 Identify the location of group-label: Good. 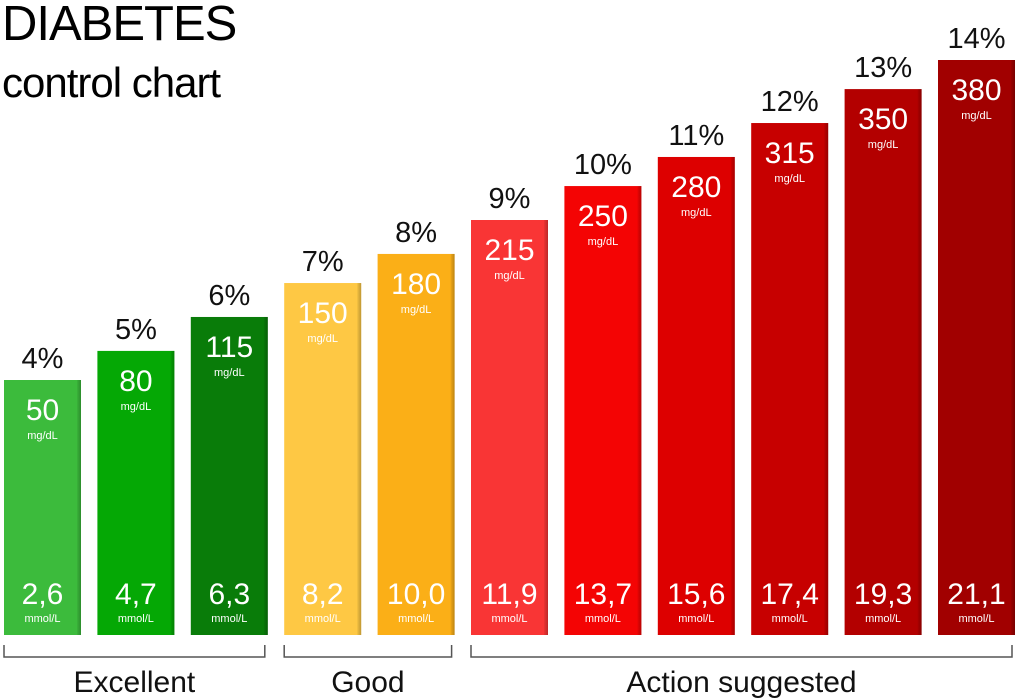
(367, 682).